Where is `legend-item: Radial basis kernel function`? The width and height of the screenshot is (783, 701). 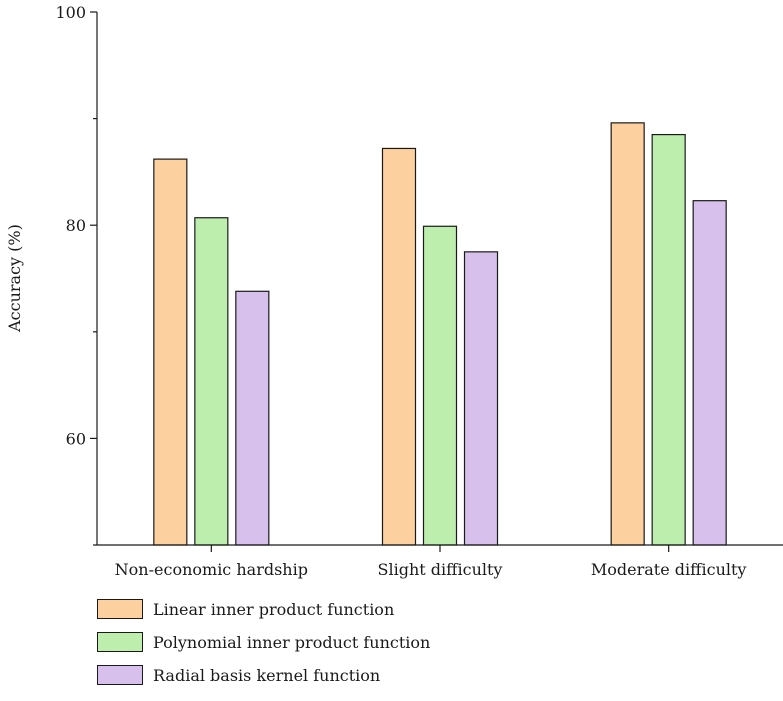 legend-item: Radial basis kernel function is located at coordinates (263, 675).